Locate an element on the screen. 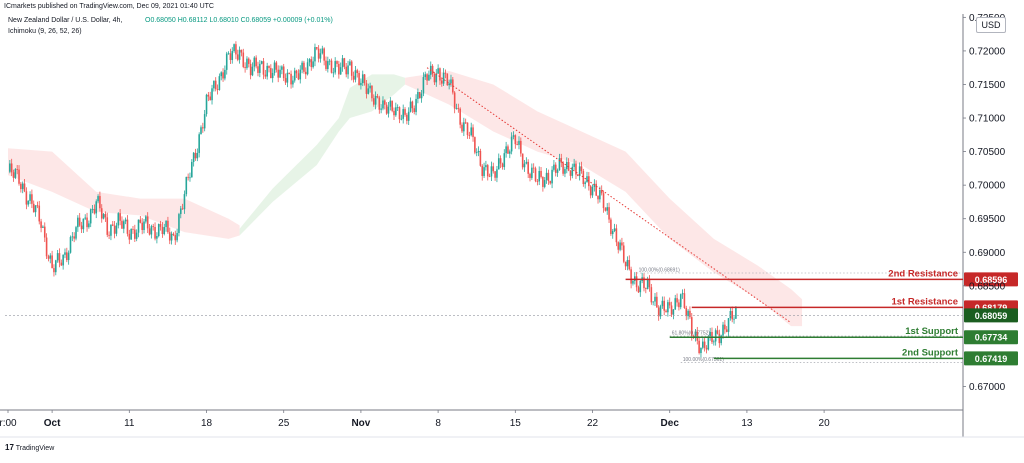 Image resolution: width=1024 pixels, height=463 pixels. currency-button: USD is located at coordinates (991, 25).